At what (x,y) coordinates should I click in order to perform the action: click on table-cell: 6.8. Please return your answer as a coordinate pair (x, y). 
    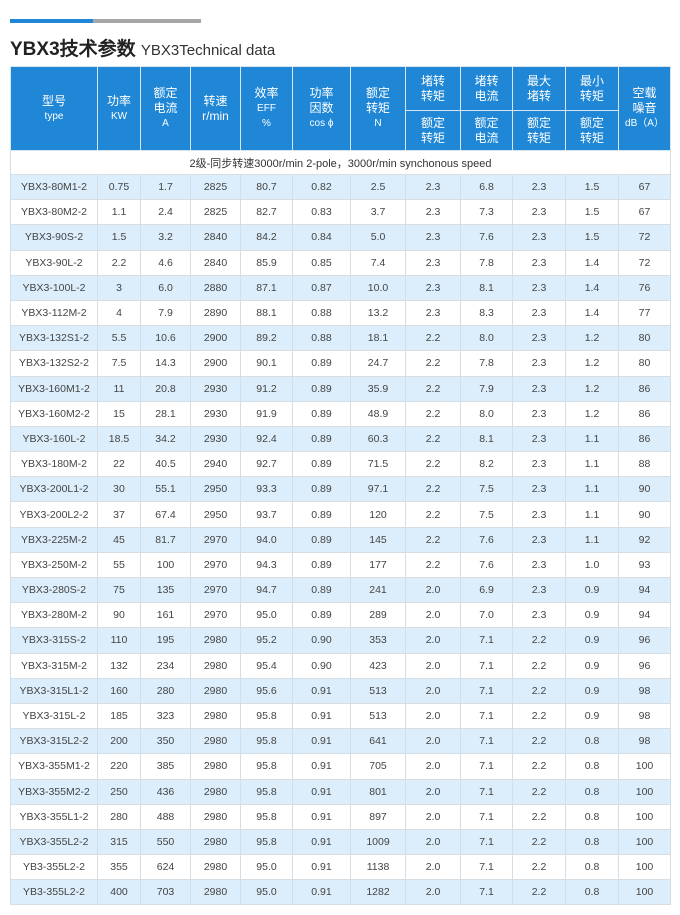
    Looking at the image, I should click on (486, 187).